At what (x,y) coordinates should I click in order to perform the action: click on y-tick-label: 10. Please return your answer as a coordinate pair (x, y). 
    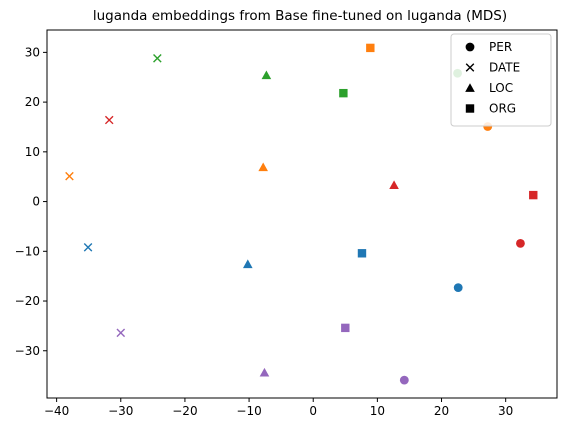
    Looking at the image, I should click on (32, 152).